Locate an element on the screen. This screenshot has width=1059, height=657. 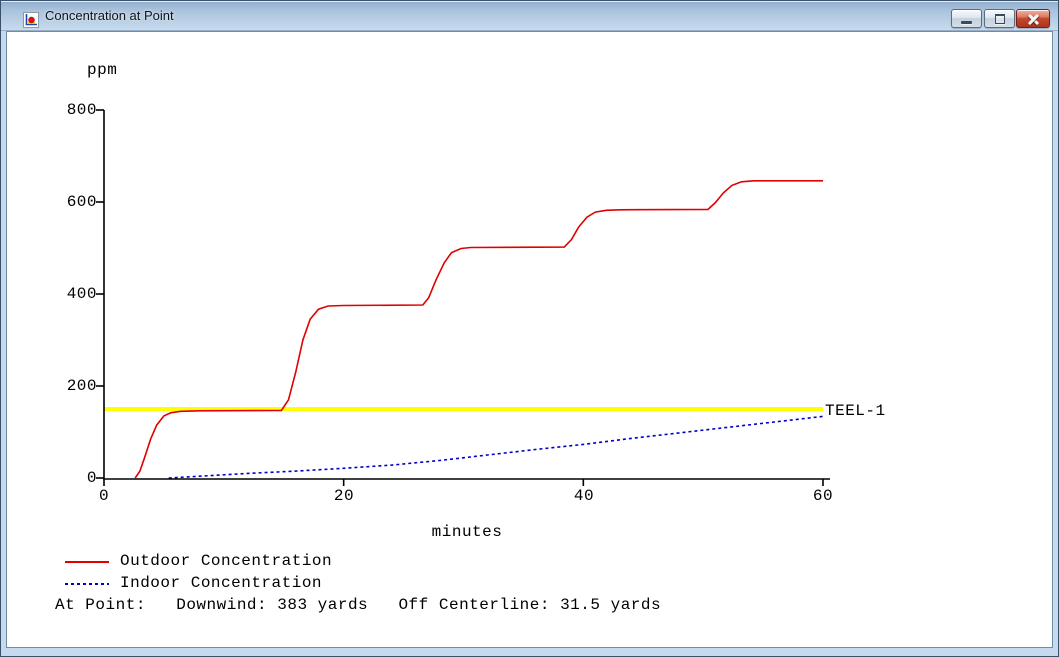
teel-1-label: TEEL-1 is located at coordinates (855, 411).